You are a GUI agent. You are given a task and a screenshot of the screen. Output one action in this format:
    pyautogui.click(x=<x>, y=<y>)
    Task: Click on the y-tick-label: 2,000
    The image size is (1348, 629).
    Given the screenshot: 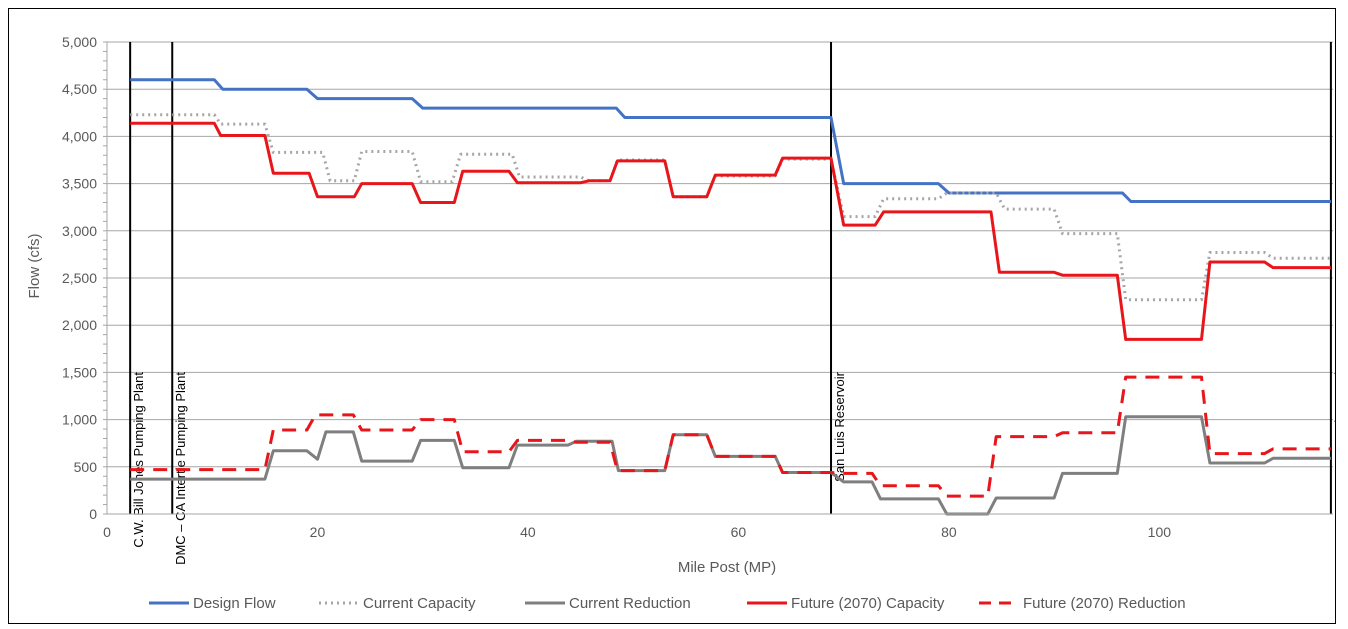 What is the action you would take?
    pyautogui.click(x=79, y=325)
    